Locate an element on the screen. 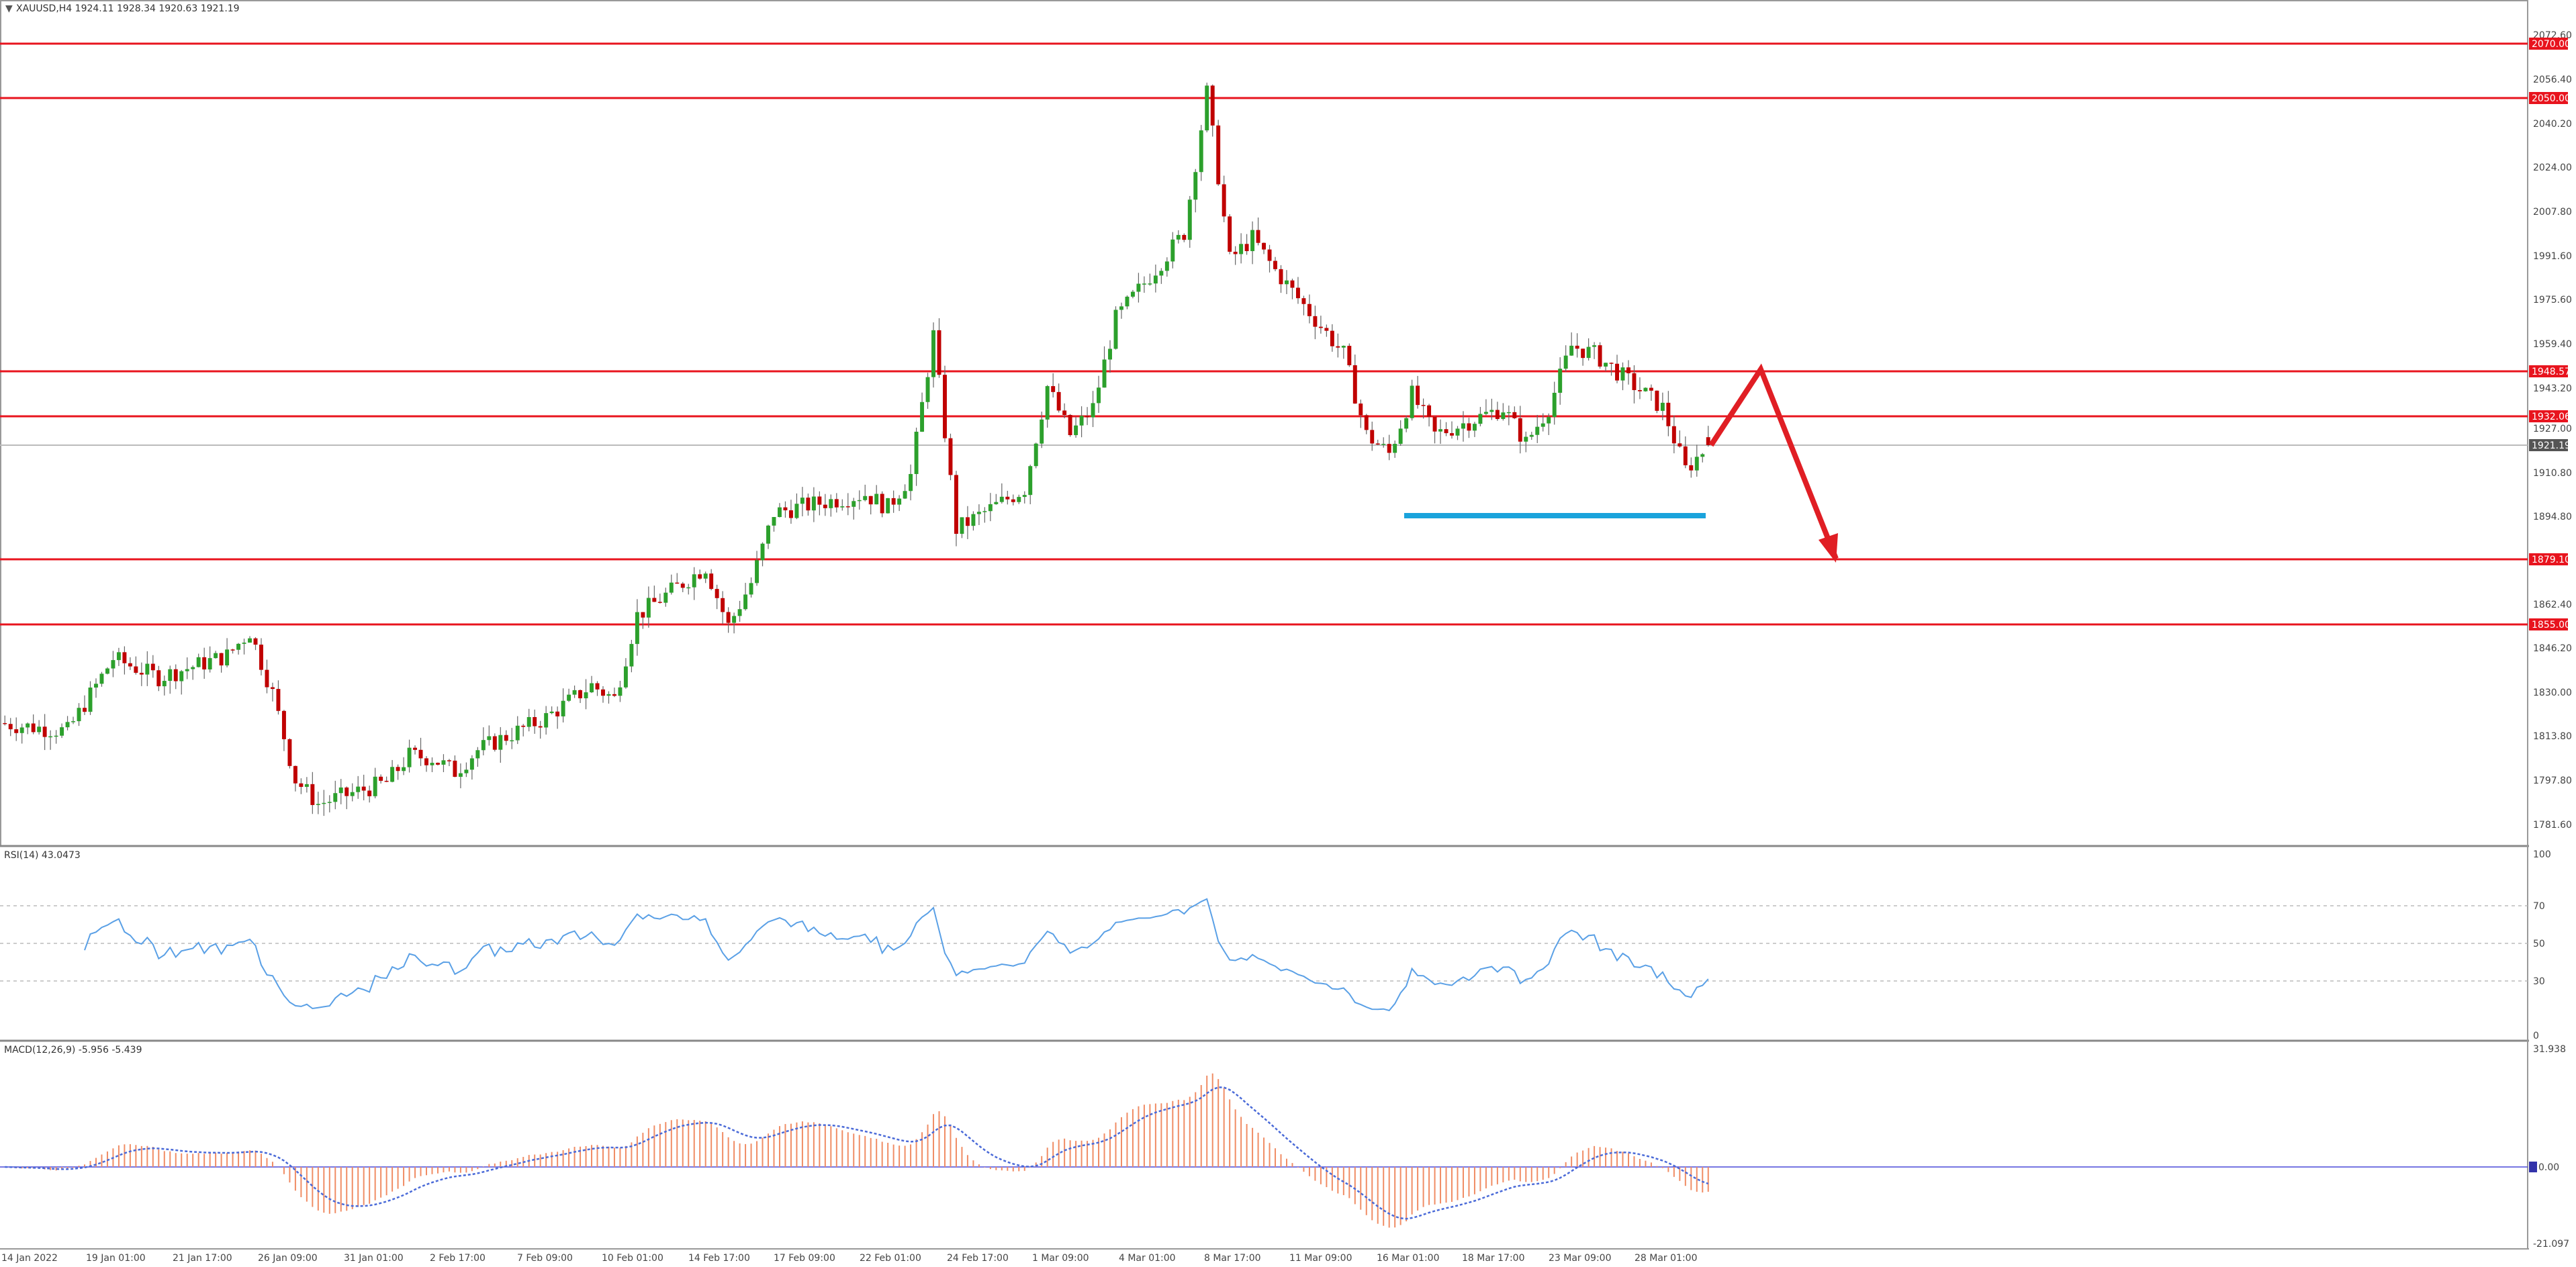  price-tick-label: 1910.80 is located at coordinates (2552, 473).